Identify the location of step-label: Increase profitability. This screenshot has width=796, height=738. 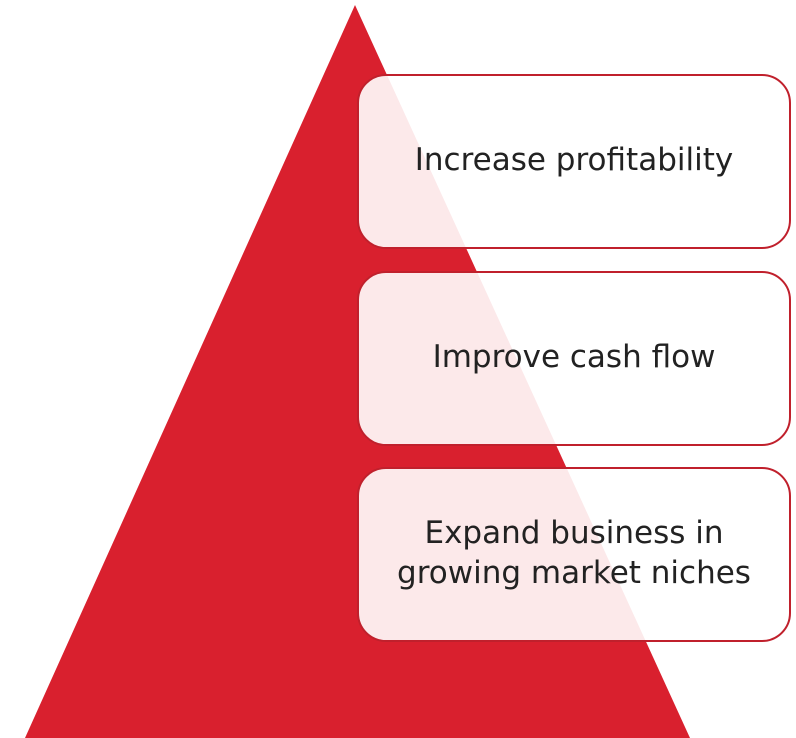
(574, 160).